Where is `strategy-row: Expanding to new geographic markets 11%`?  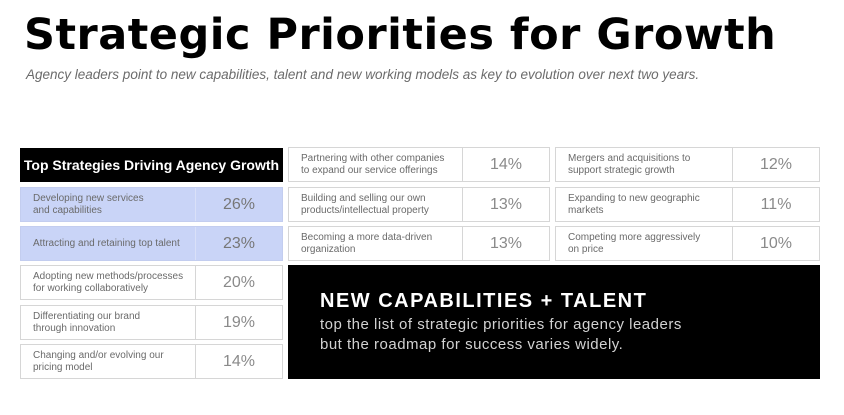
strategy-row: Expanding to new geographic markets 11% is located at coordinates (687, 204).